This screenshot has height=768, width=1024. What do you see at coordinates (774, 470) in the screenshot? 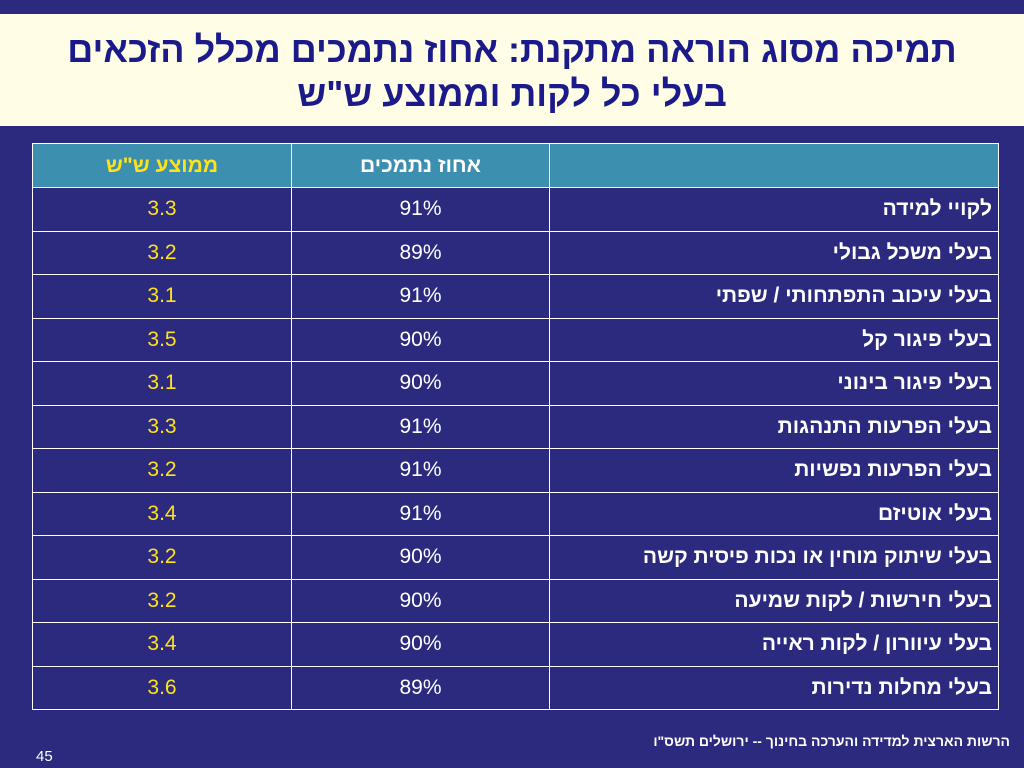
I see `row-label: בעלי הפרעות נפשיות` at bounding box center [774, 470].